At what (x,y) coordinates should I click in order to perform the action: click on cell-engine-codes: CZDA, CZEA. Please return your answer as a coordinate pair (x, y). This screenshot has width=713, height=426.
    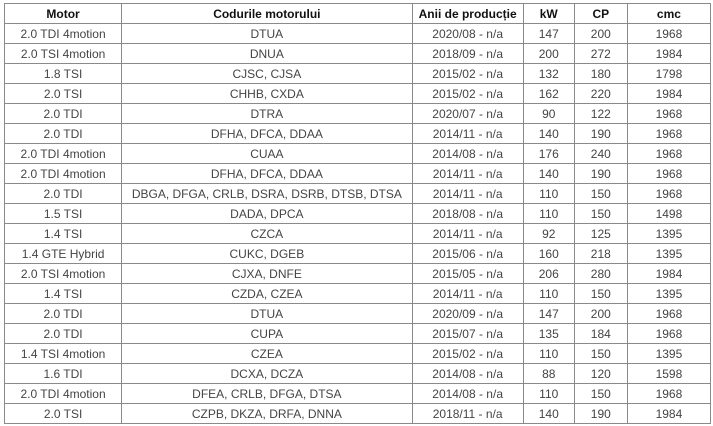
    Looking at the image, I should click on (267, 293).